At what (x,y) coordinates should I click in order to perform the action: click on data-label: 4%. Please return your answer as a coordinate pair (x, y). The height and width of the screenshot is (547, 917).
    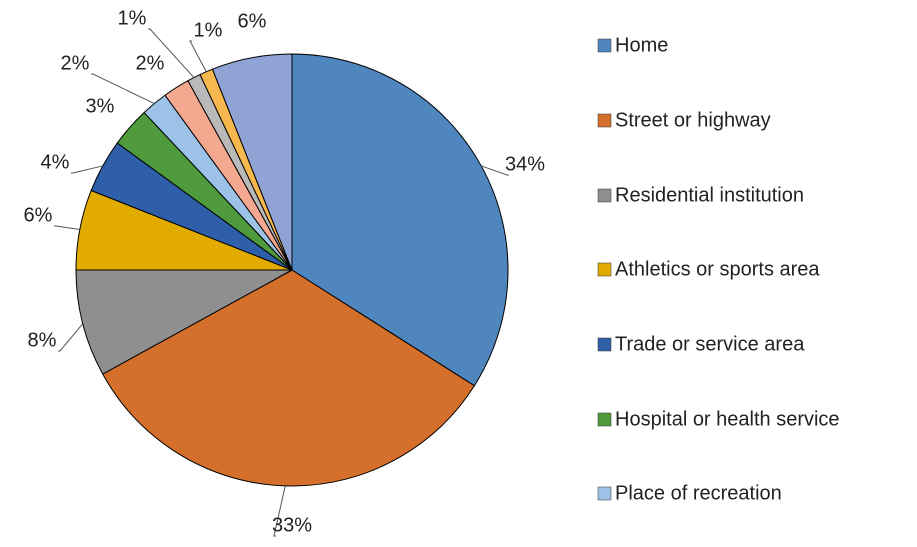
    Looking at the image, I should click on (55, 162).